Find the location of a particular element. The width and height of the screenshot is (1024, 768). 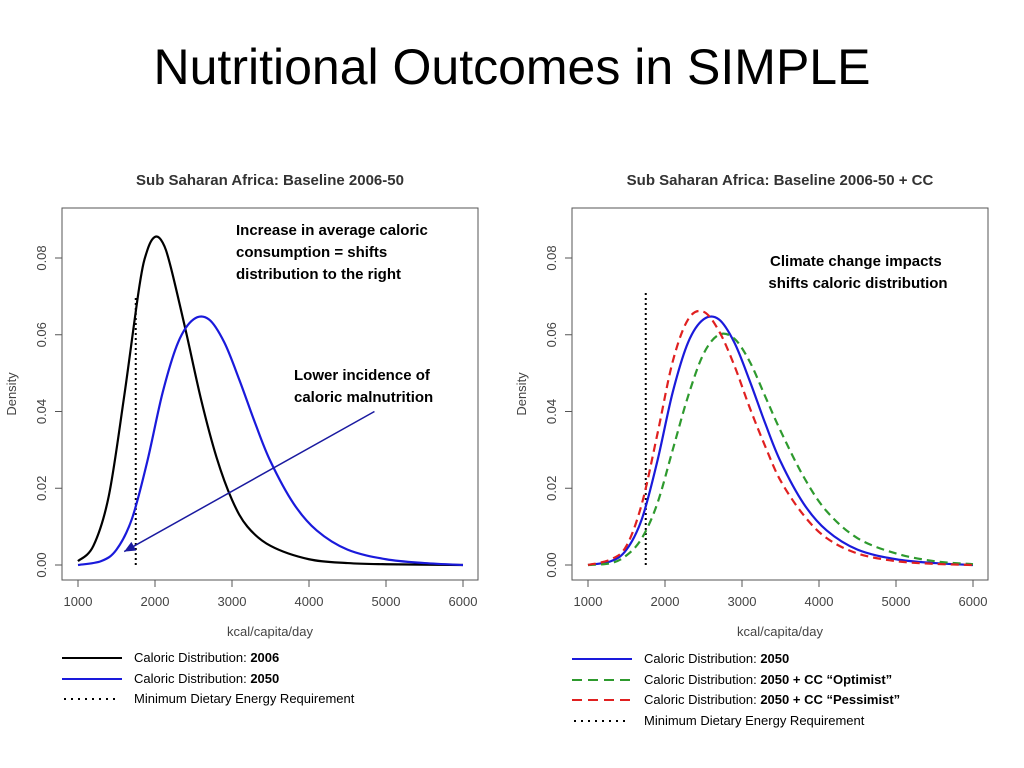

legend-label: Caloric Distribution: 2006 is located at coordinates (207, 657).